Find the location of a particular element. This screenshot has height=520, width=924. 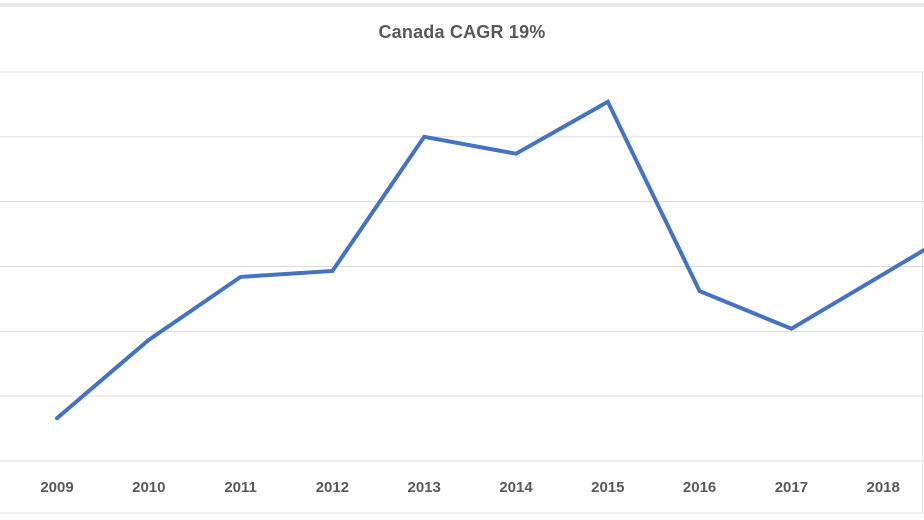

x-axis-tick-label: 2012 is located at coordinates (332, 487).